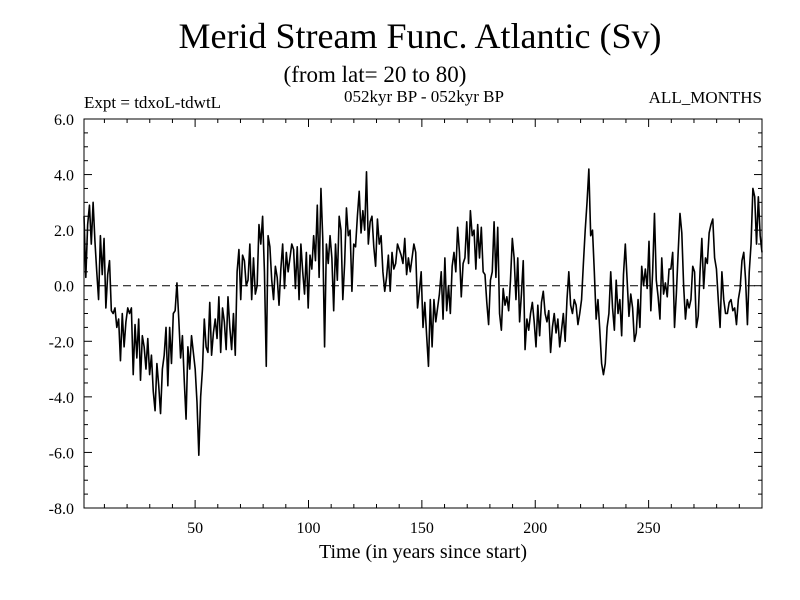  Describe the element at coordinates (152, 102) in the screenshot. I see `experiment-label: Expt = tdxoL-tdwtL` at that location.